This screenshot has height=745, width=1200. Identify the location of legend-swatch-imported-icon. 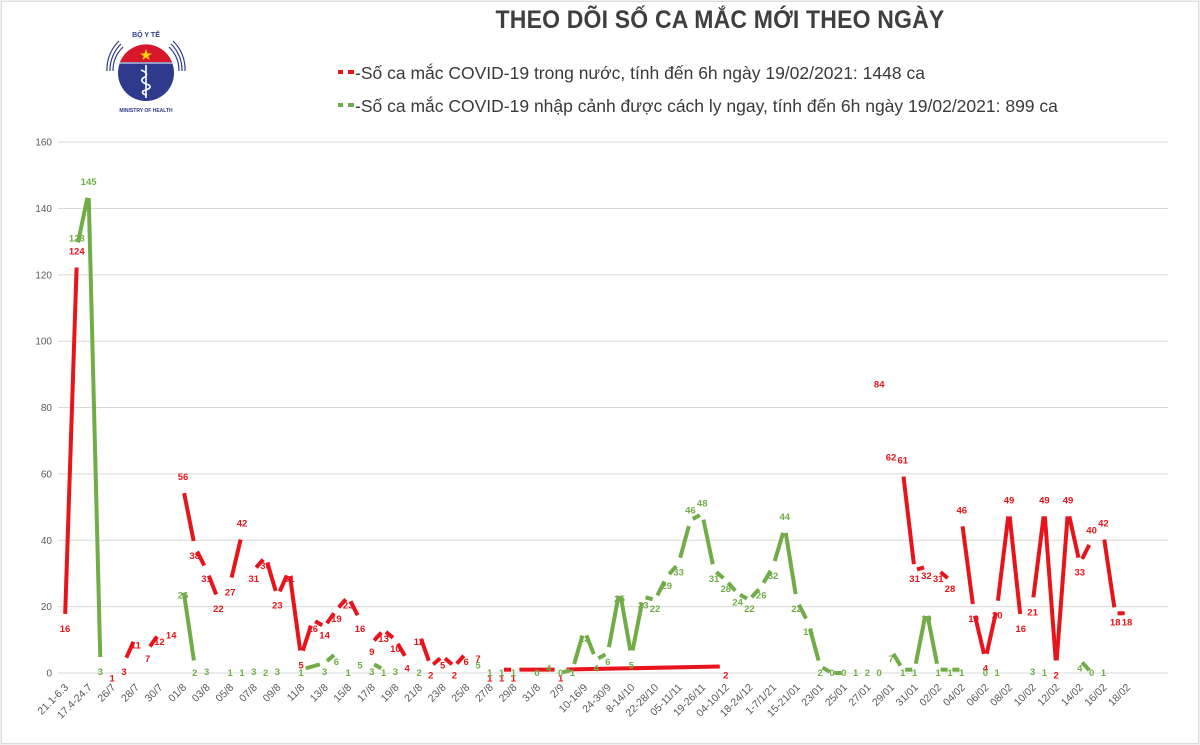
(340, 105).